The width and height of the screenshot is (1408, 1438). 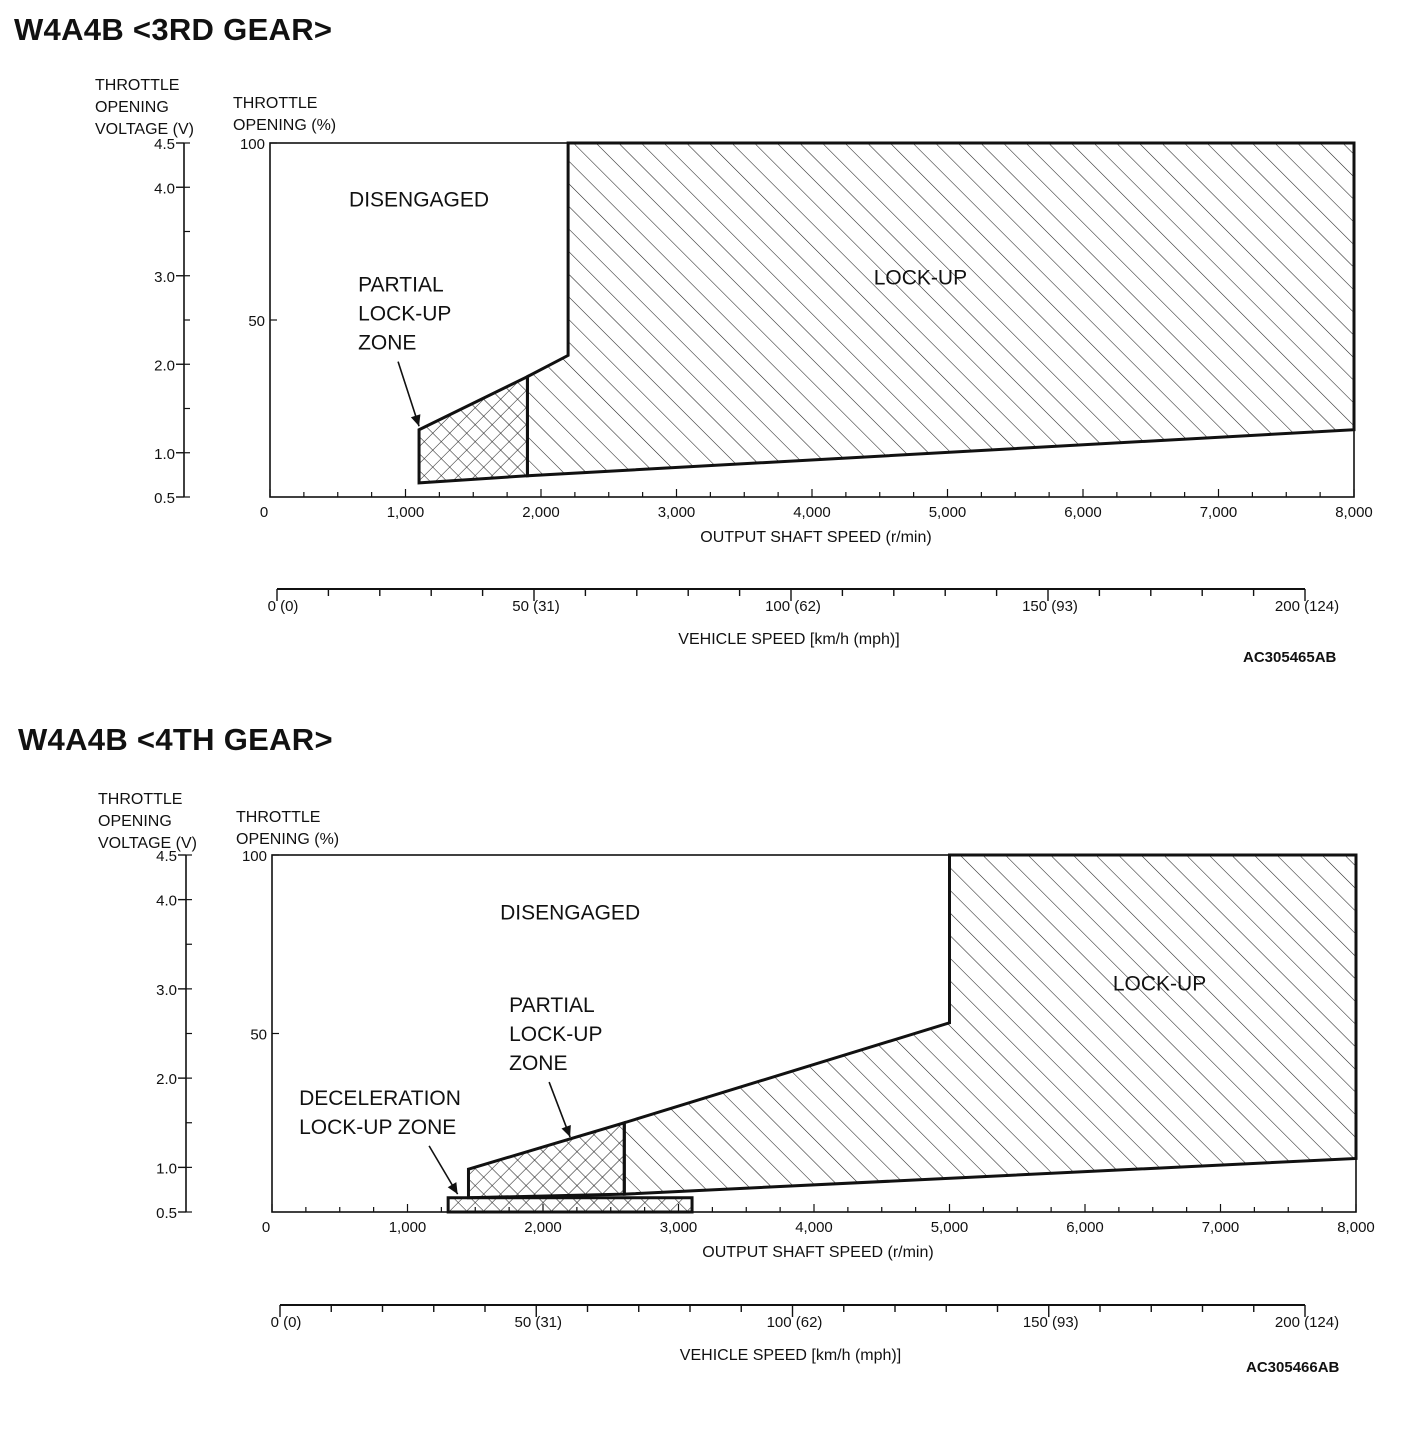 What do you see at coordinates (380, 1098) in the screenshot?
I see `zone-label: DECELERATION` at bounding box center [380, 1098].